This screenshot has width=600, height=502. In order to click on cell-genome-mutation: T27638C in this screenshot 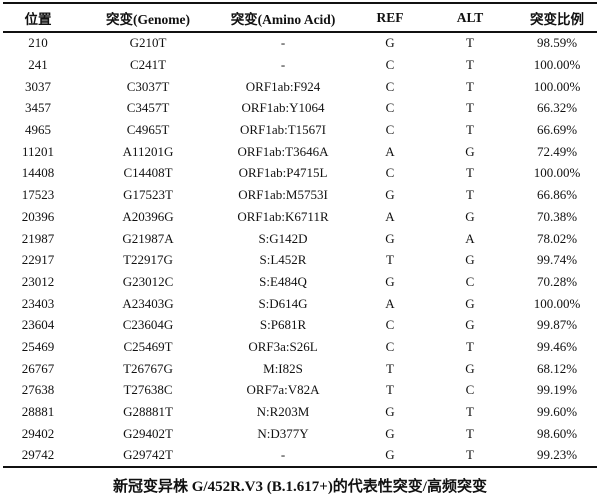, I will do `click(148, 390)`.